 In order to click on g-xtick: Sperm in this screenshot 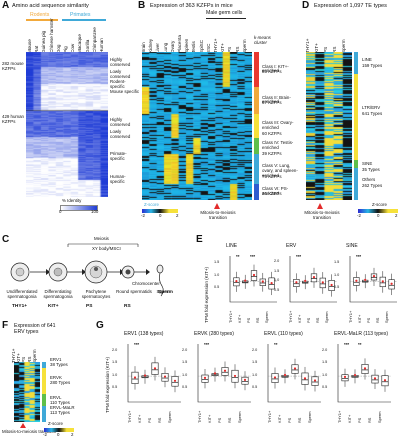, I will do `click(239, 417)`.